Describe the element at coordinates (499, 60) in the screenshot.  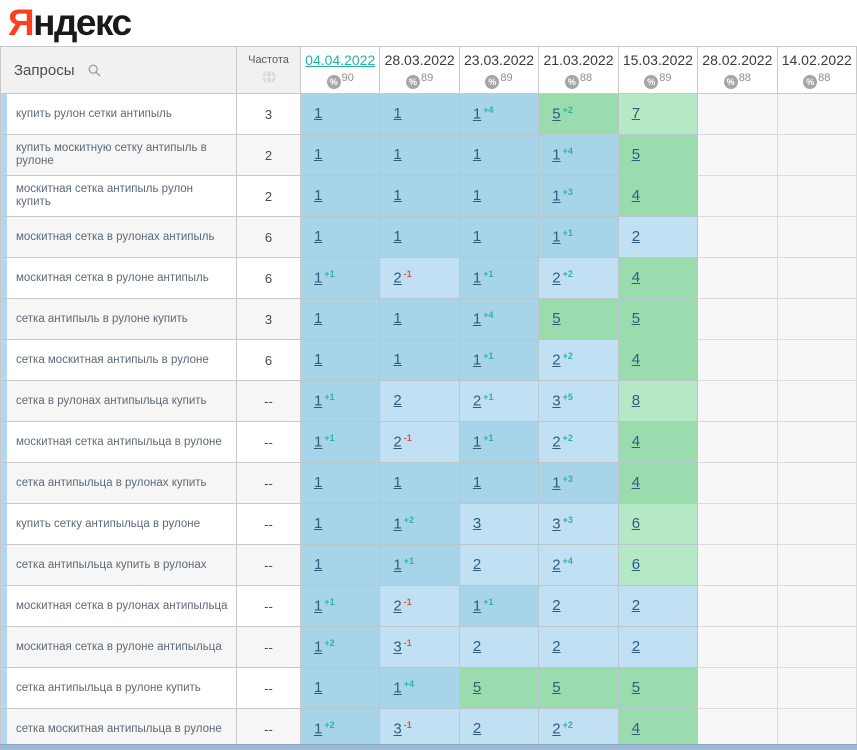
I see `date-link: 23.03.2022` at that location.